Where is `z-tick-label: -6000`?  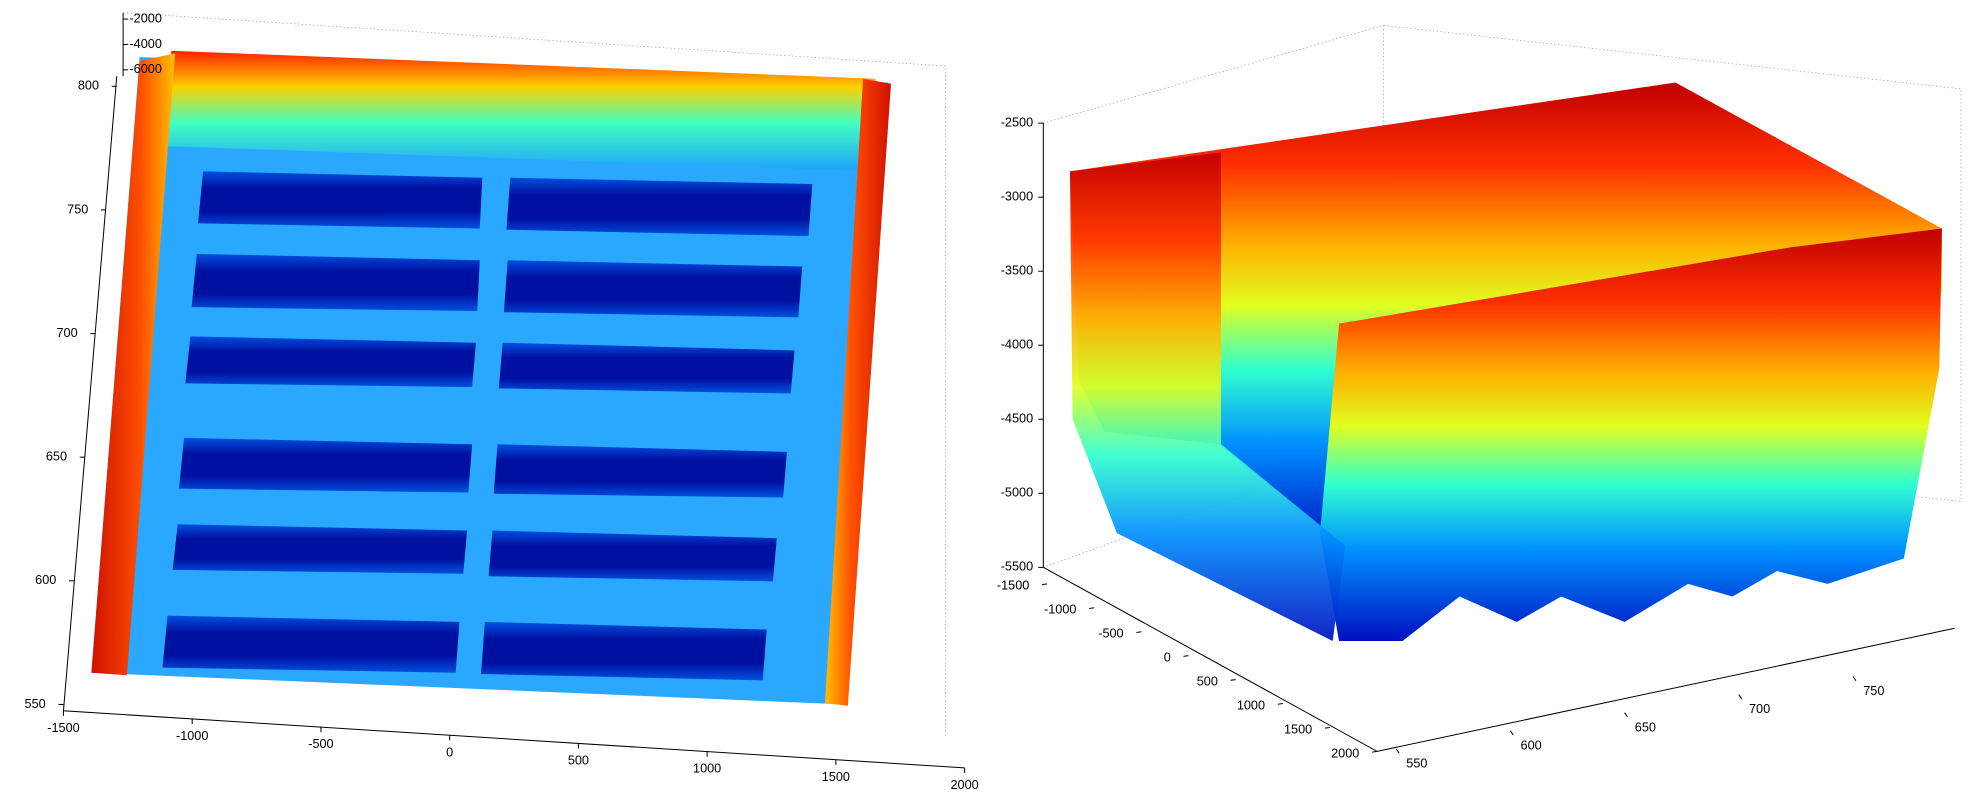 z-tick-label: -6000 is located at coordinates (145, 69).